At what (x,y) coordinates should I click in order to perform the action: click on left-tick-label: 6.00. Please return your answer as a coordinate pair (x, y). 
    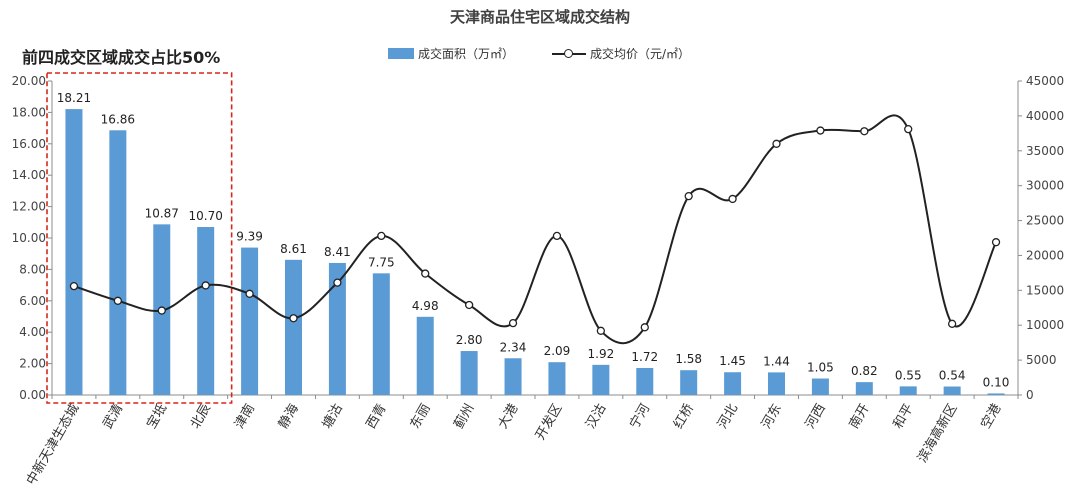
    Looking at the image, I should click on (32, 301).